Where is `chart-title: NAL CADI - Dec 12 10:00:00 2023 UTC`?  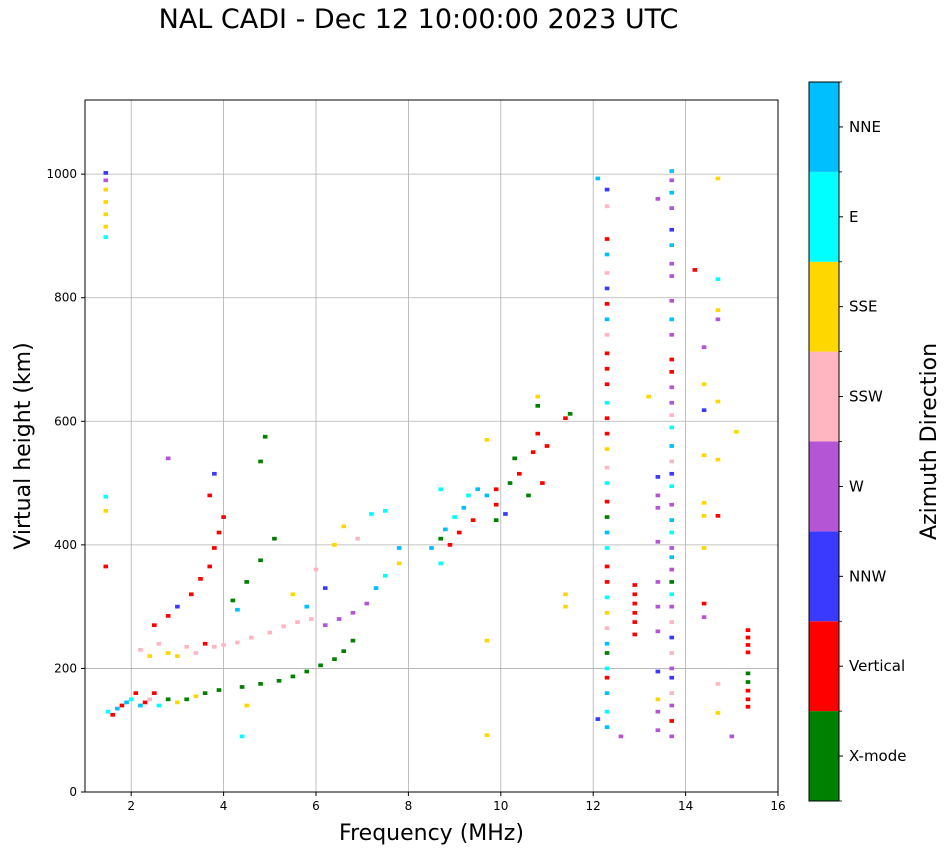 chart-title: NAL CADI - Dec 12 10:00:00 2023 UTC is located at coordinates (418, 19).